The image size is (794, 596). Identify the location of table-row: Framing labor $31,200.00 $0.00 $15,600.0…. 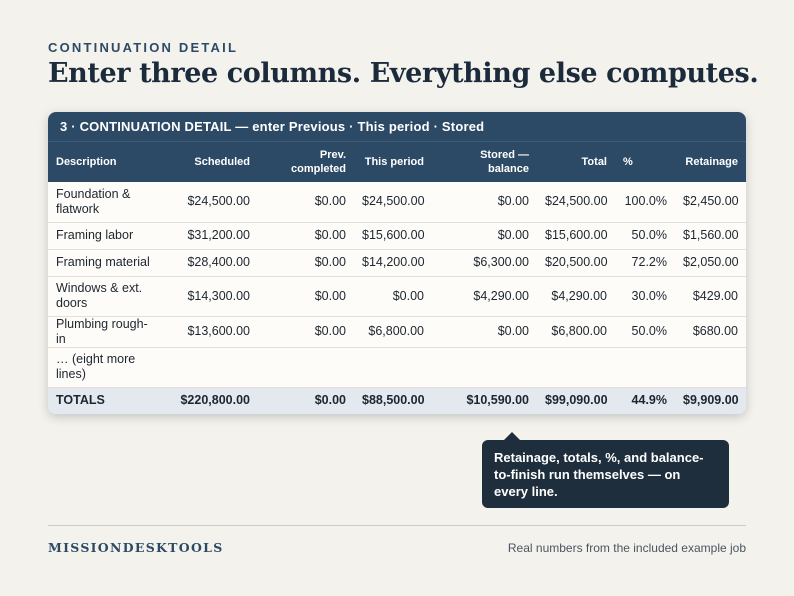
(397, 236).